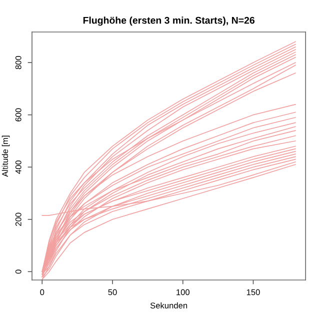 The width and height of the screenshot is (320, 320). I want to click on x-tick-label: 150, so click(253, 292).